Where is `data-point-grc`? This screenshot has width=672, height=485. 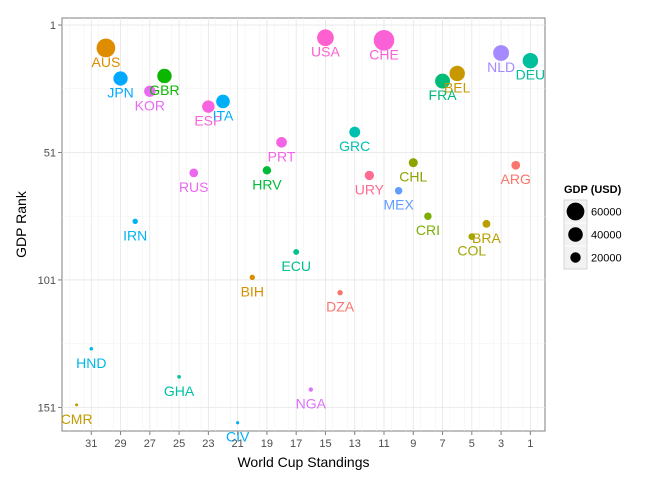 data-point-grc is located at coordinates (355, 132).